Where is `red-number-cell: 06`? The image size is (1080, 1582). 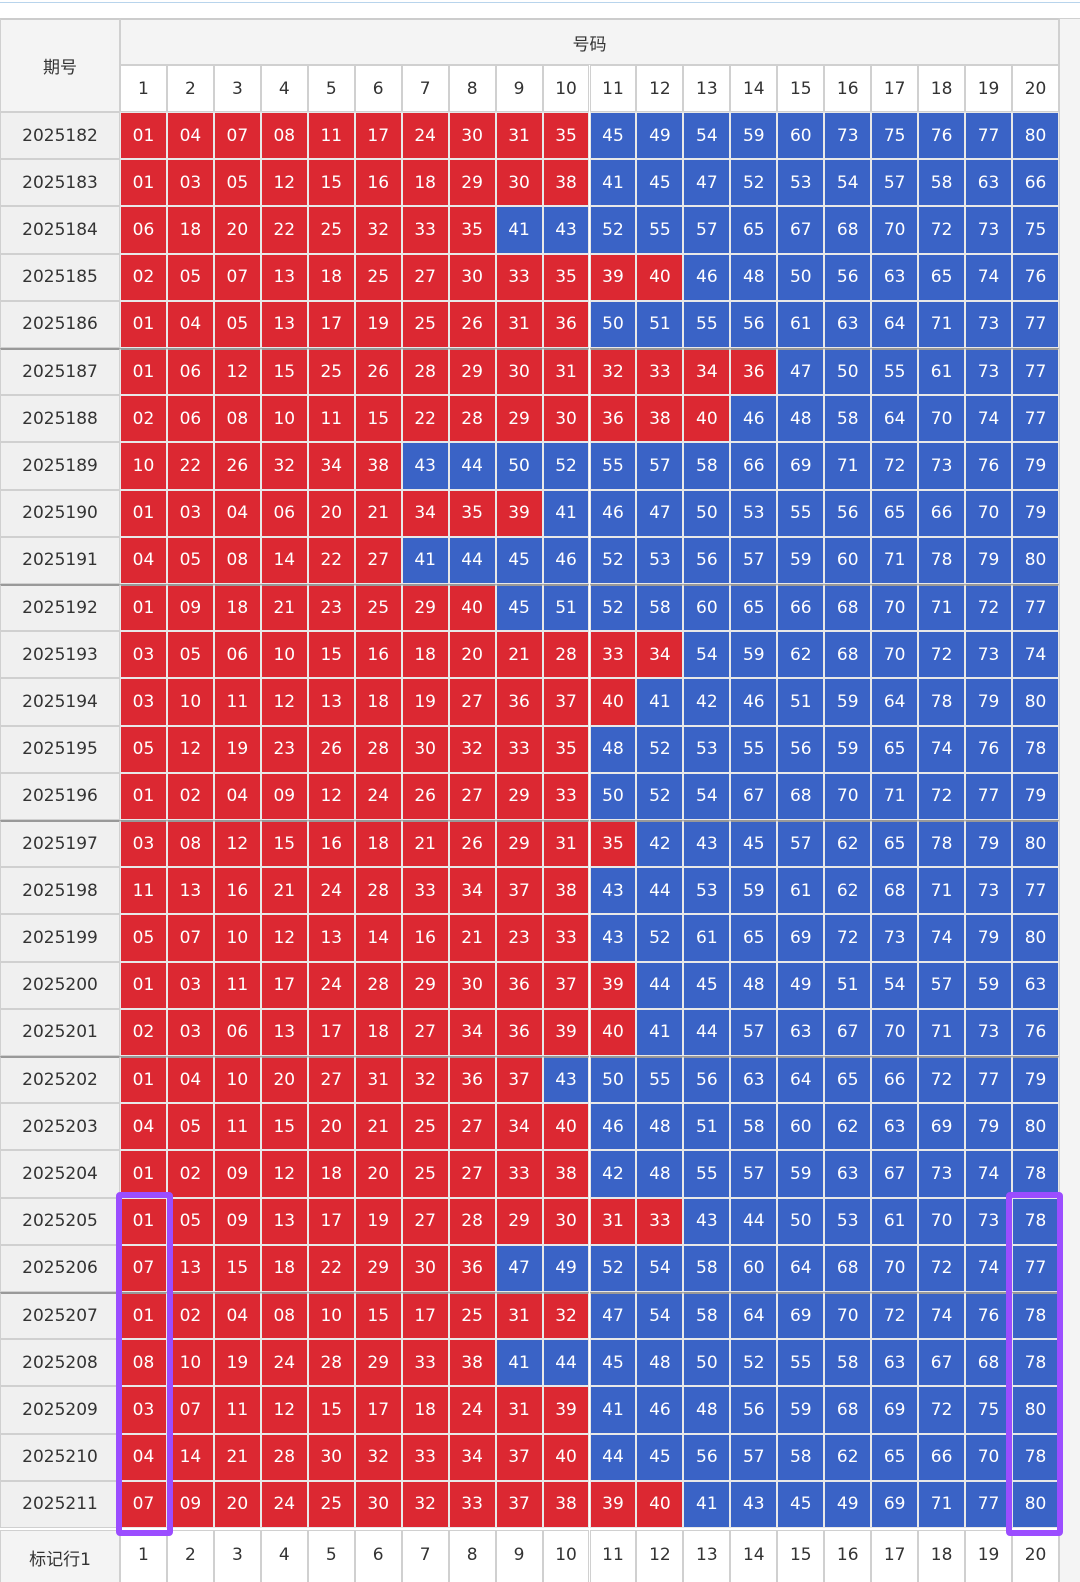
red-number-cell: 06 is located at coordinates (237, 1032).